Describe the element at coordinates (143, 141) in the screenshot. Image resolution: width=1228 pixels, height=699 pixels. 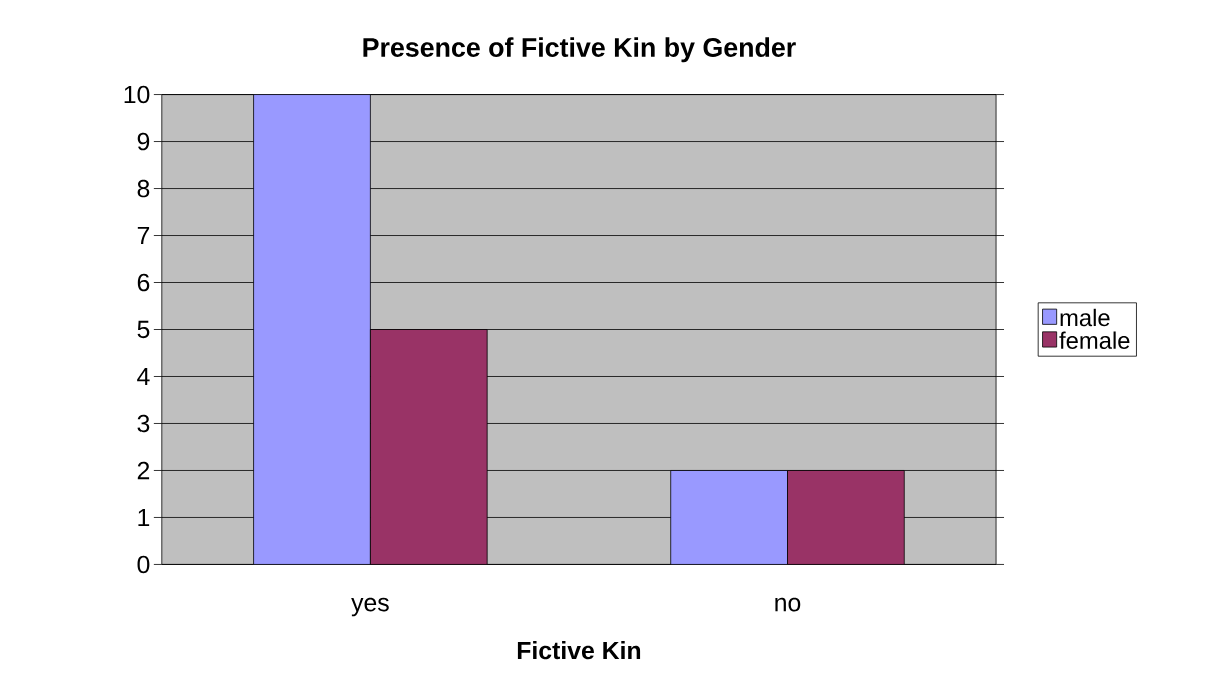
I see `y-tick-label: 9` at that location.